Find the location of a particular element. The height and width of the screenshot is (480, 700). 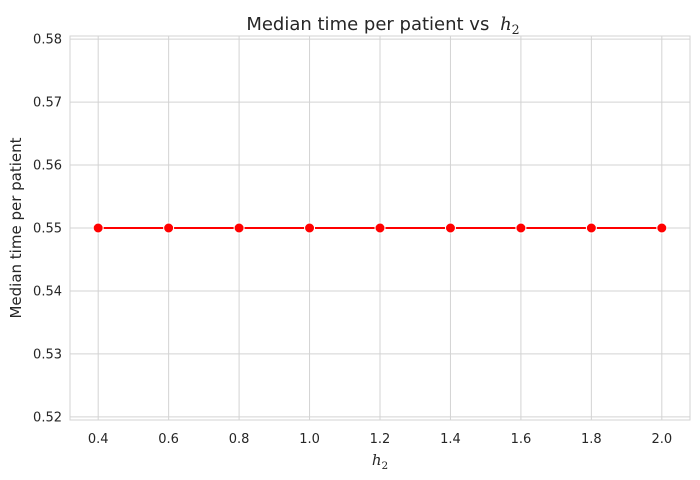

y-axis-ticks: 0.52 0.53 0.54 0.55 0.56 0.57 0.58 is located at coordinates (47, 229).